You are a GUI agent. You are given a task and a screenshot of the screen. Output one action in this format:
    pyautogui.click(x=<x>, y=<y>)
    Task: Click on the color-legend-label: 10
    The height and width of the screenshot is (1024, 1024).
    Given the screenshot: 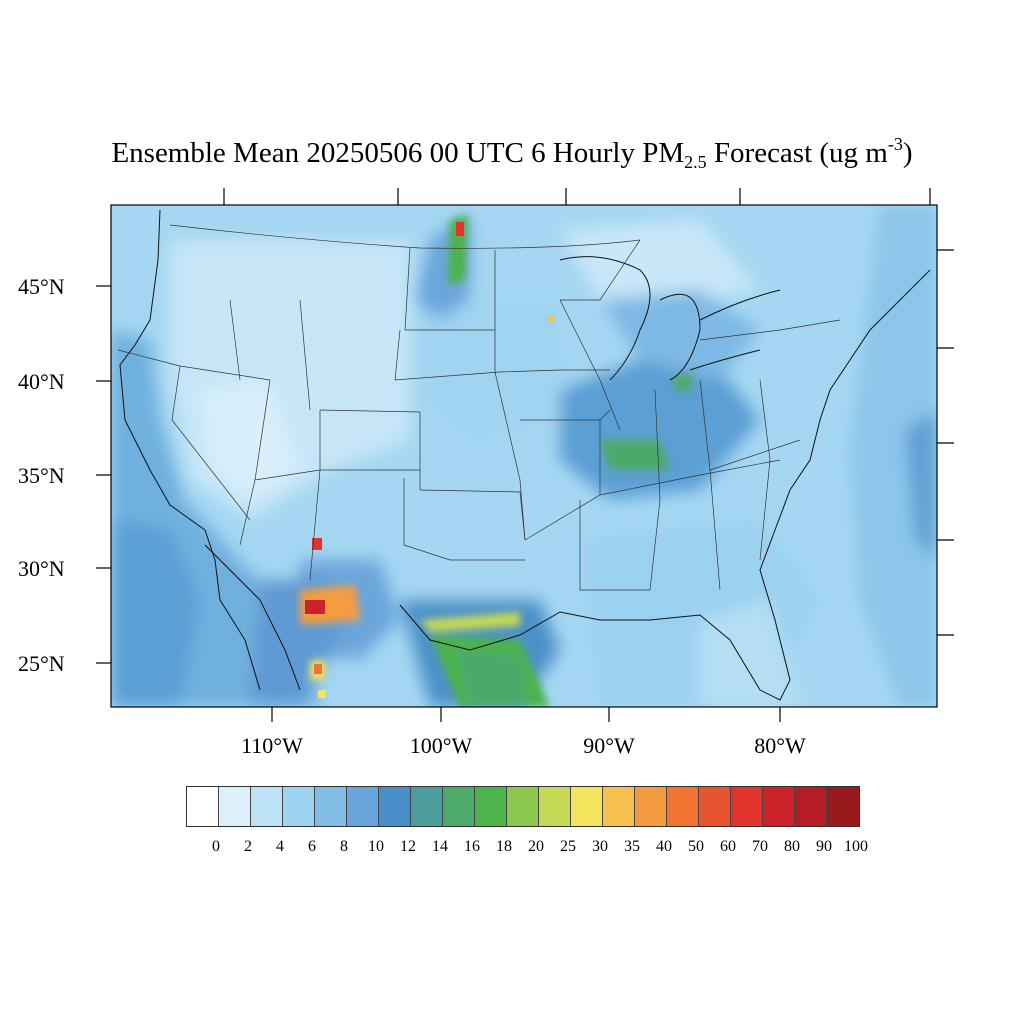 What is the action you would take?
    pyautogui.click(x=376, y=846)
    